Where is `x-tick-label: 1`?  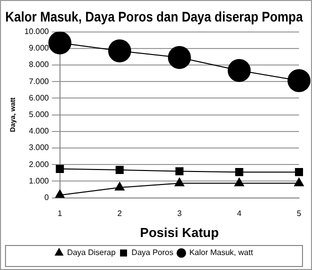
x-tick-label: 1 is located at coordinates (60, 213).